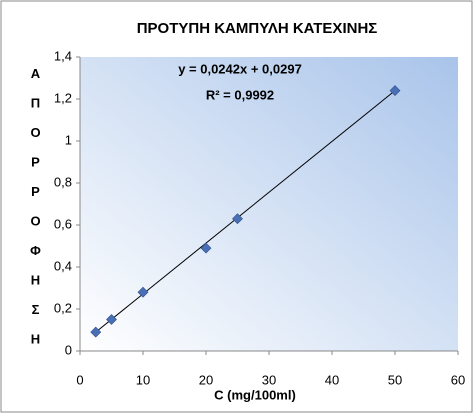 The width and height of the screenshot is (473, 413). I want to click on y-tick-label: 0,4, so click(63, 265).